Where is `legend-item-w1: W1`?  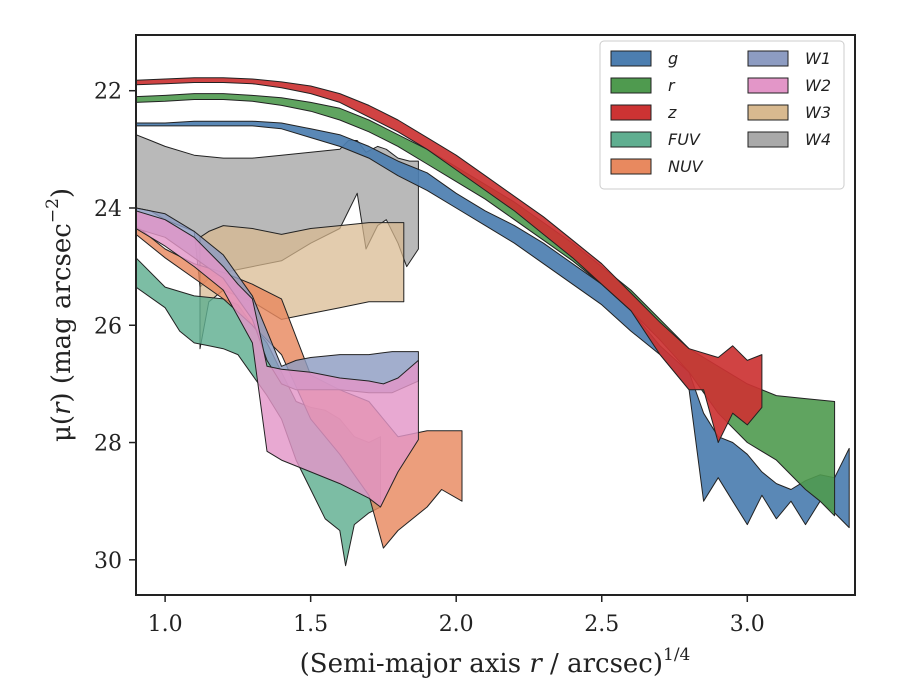
legend-item-w1: W1 is located at coordinates (789, 58).